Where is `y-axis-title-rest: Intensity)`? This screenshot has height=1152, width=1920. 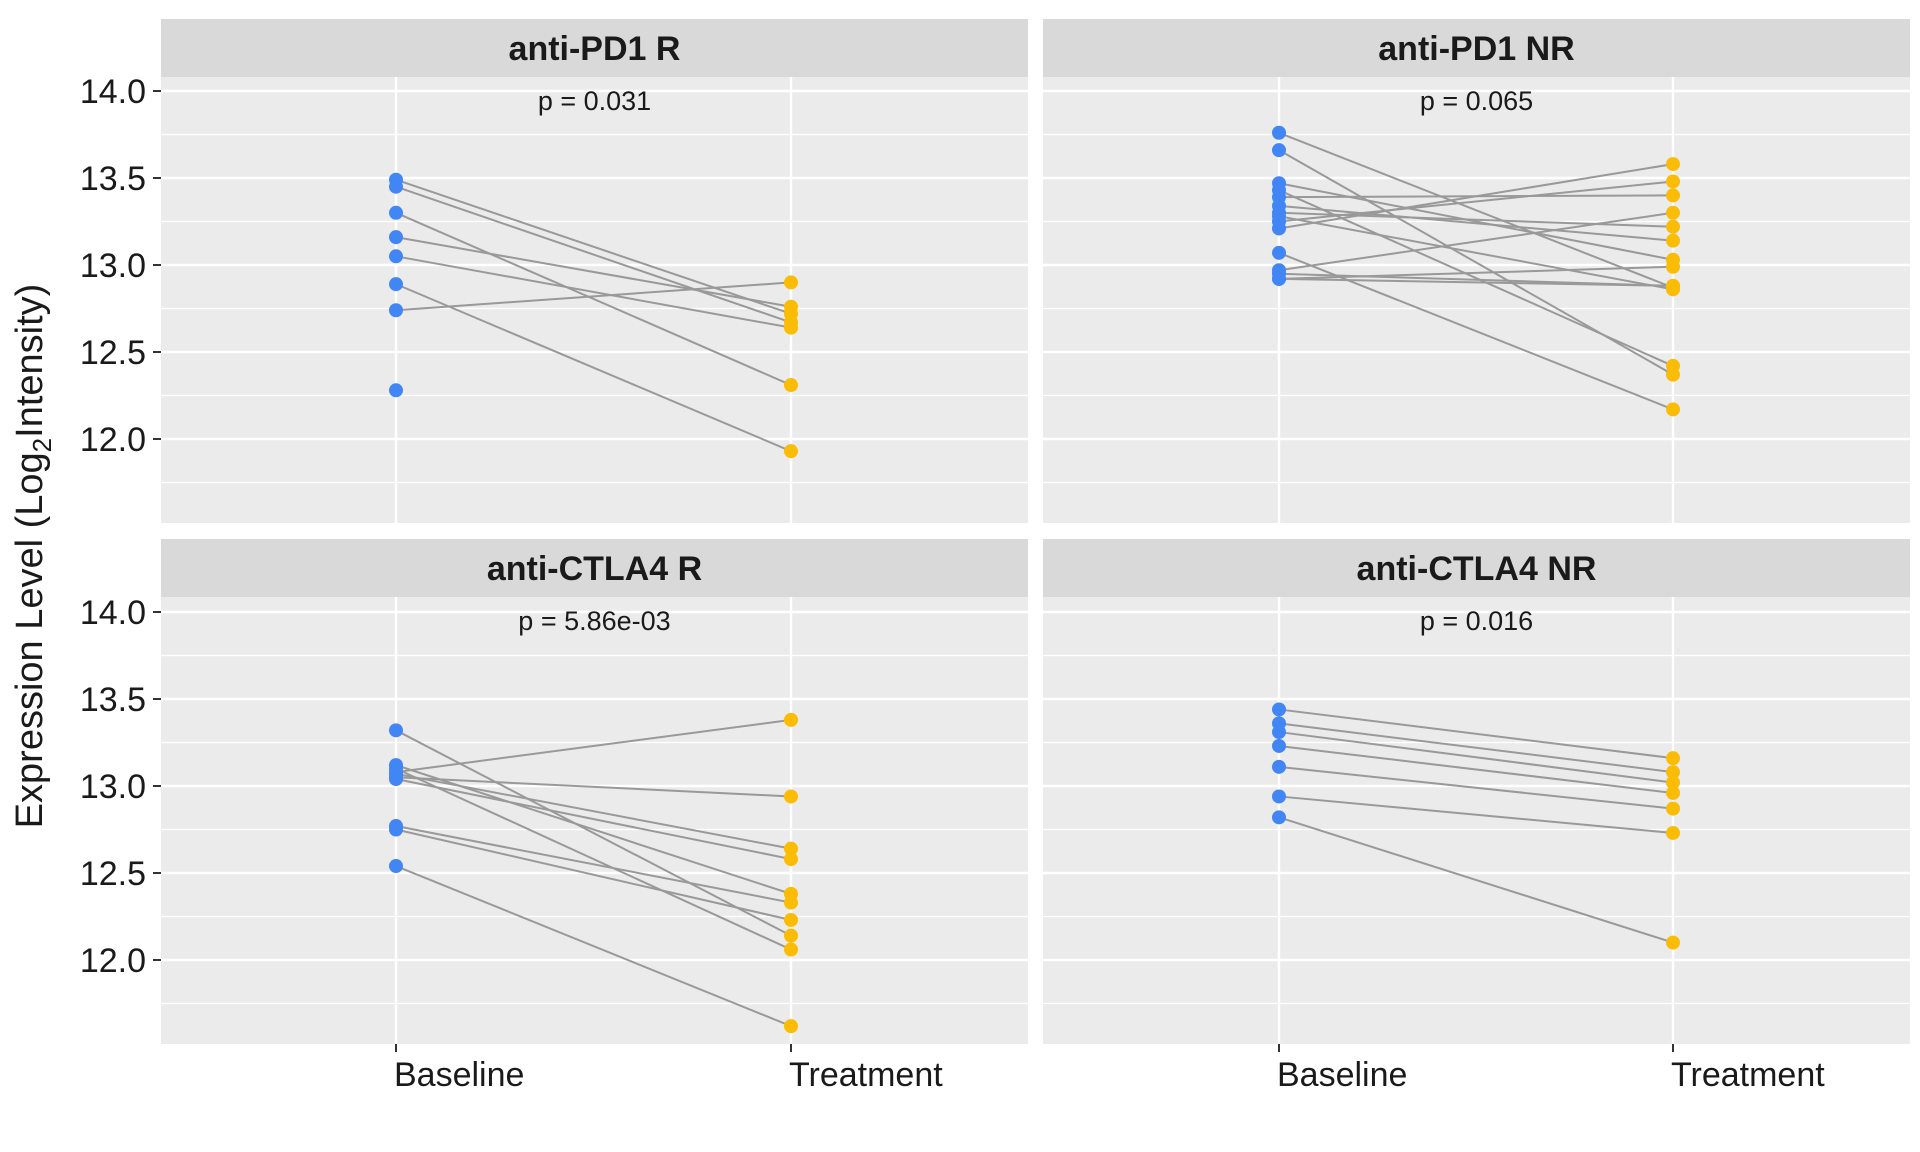
y-axis-title-rest: Intensity) is located at coordinates (30, 361).